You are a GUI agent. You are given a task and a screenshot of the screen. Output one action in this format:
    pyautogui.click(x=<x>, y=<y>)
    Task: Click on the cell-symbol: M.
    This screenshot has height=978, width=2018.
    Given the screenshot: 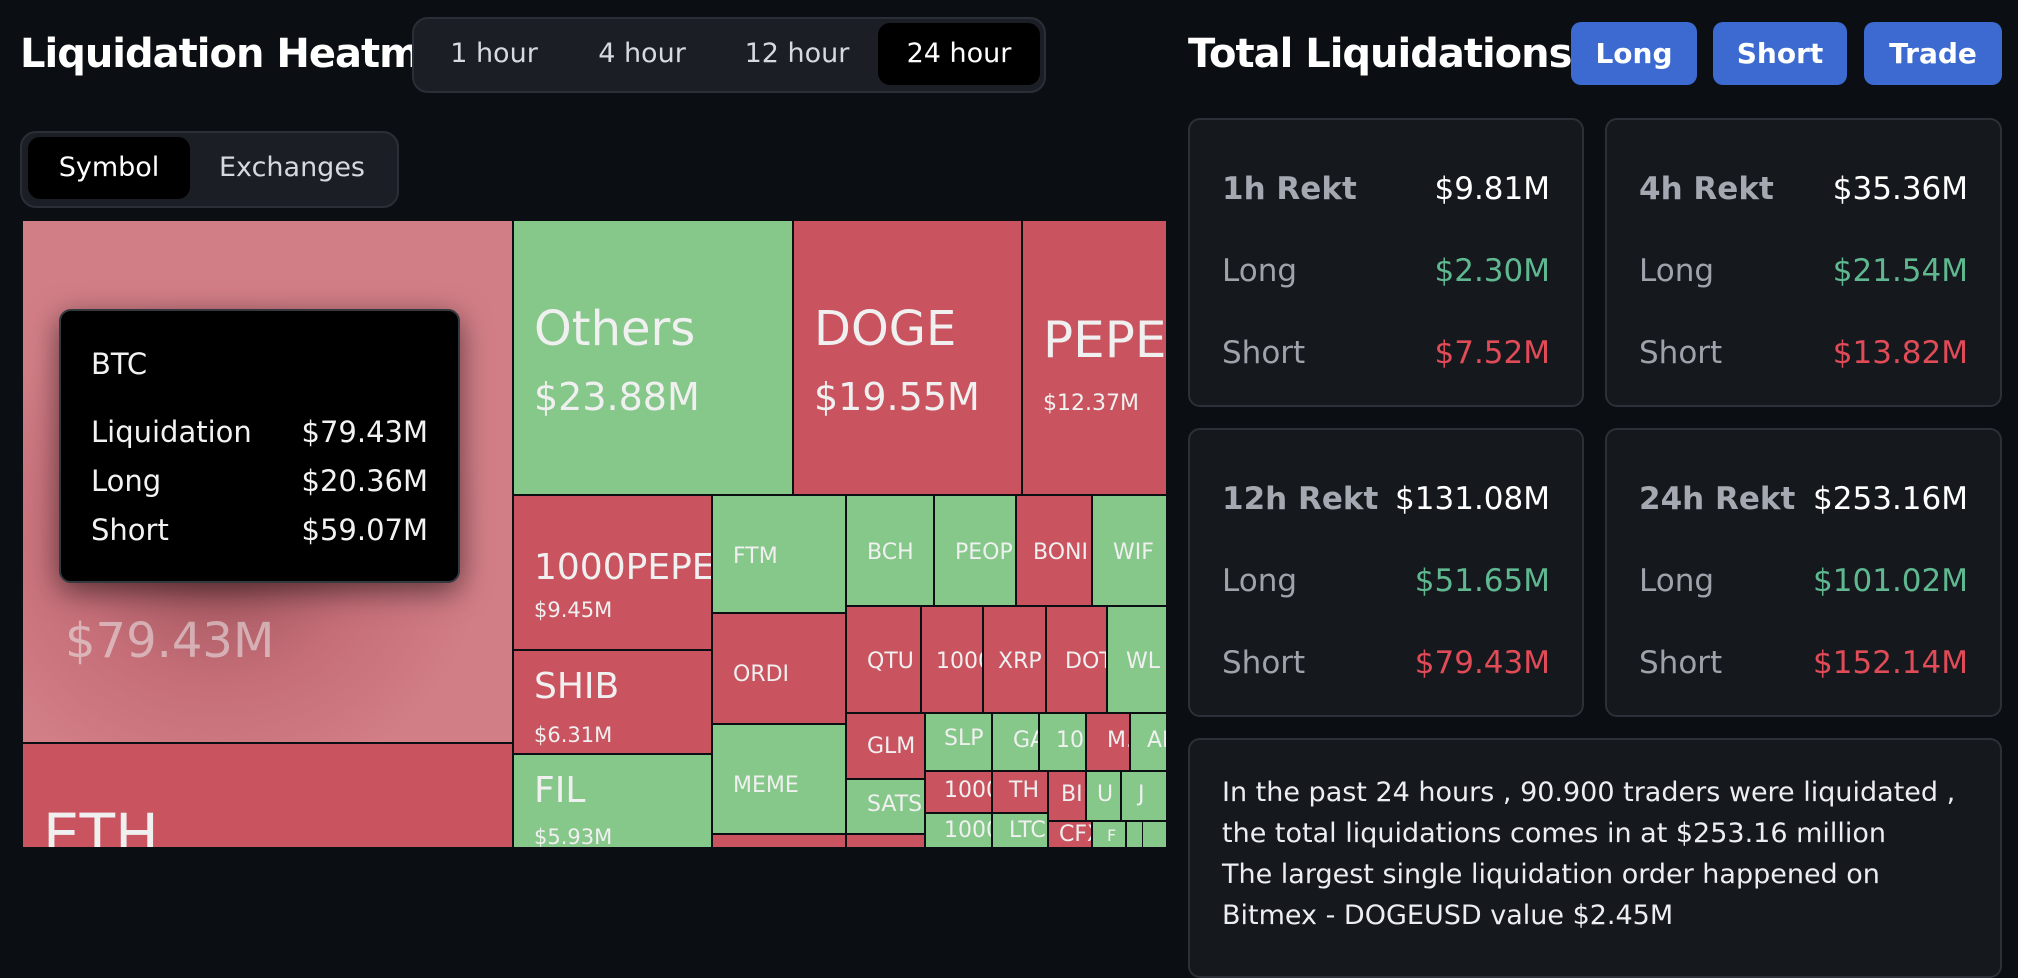 What is the action you would take?
    pyautogui.click(x=1118, y=740)
    